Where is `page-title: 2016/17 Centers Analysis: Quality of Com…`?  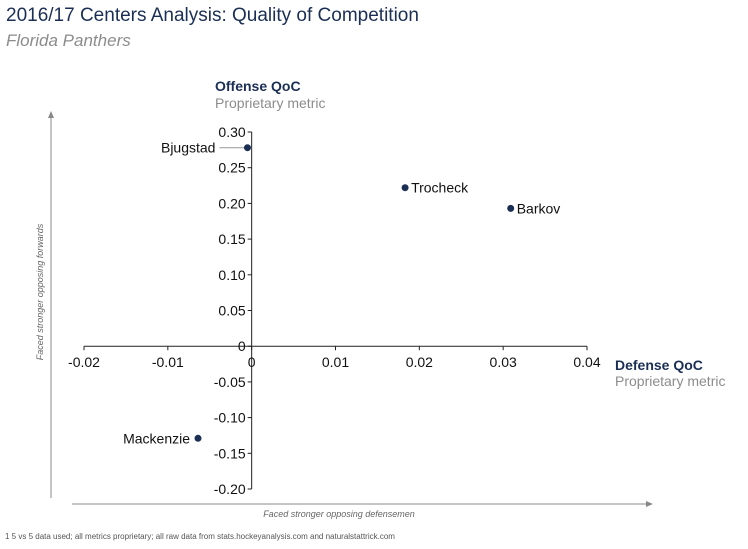 page-title: 2016/17 Centers Analysis: Quality of Com… is located at coordinates (212, 15).